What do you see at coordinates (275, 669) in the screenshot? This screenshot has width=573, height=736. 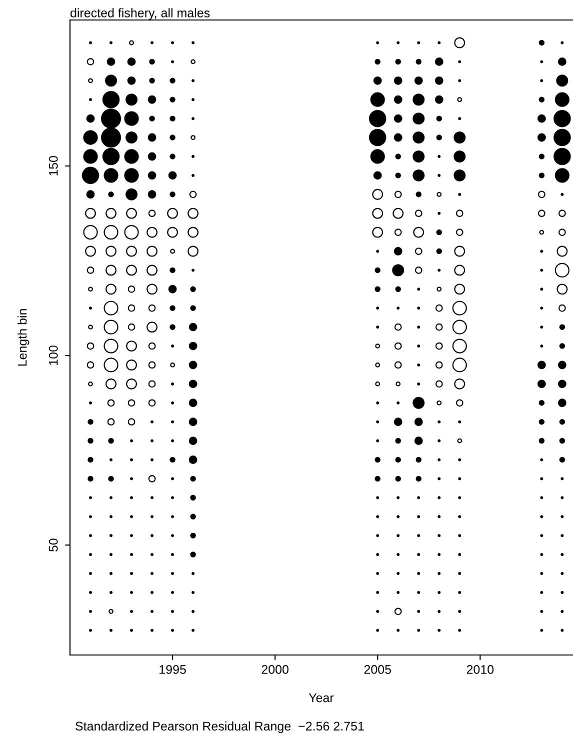 I see `x-tick-label: 2000` at bounding box center [275, 669].